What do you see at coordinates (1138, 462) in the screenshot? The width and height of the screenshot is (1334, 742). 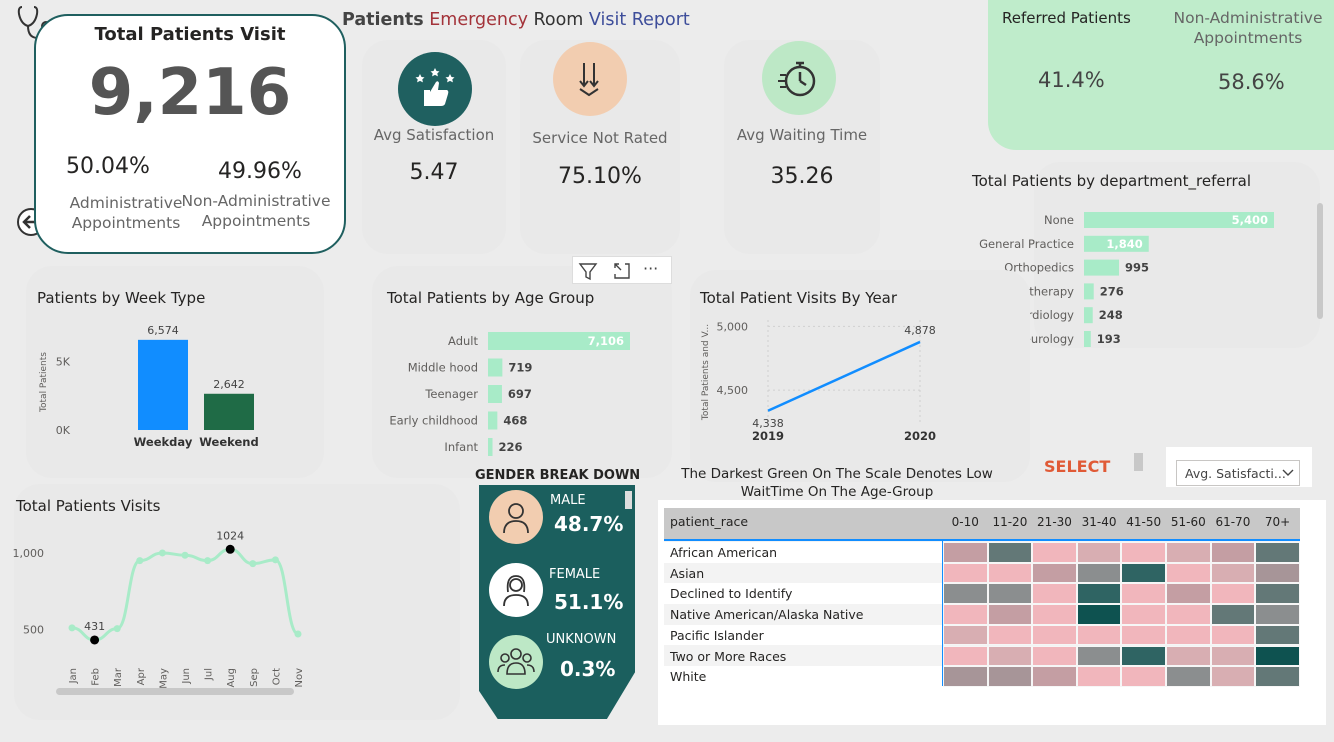 I see `select-slicer-handle` at bounding box center [1138, 462].